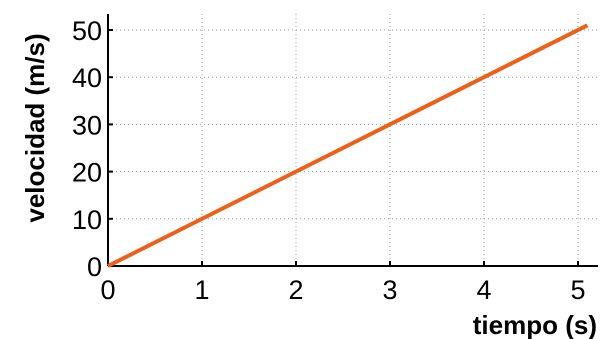 The height and width of the screenshot is (339, 600). I want to click on x-tick-label-1: 1, so click(201, 290).